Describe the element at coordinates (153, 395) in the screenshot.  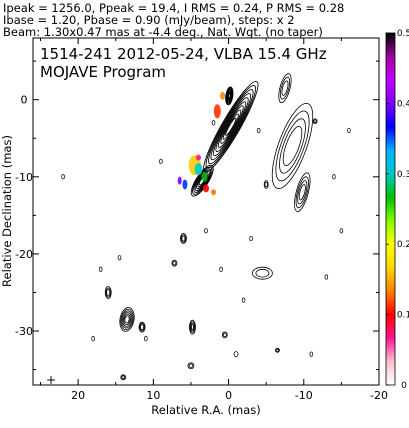
I see `x-tick-label: 10` at that location.